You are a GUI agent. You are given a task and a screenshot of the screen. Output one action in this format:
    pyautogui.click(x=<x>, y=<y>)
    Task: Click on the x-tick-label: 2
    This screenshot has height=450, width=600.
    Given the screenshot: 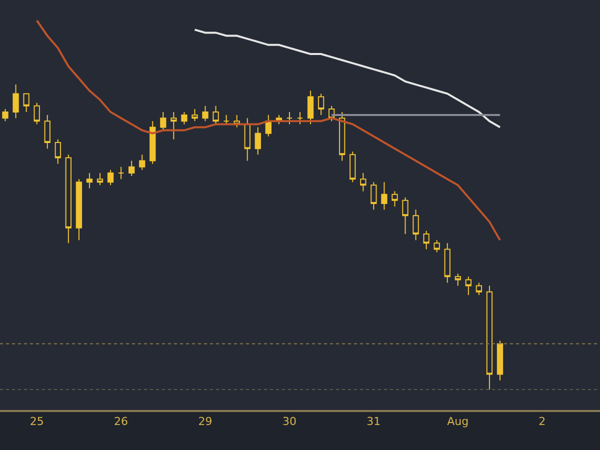 What is the action you would take?
    pyautogui.click(x=542, y=421)
    